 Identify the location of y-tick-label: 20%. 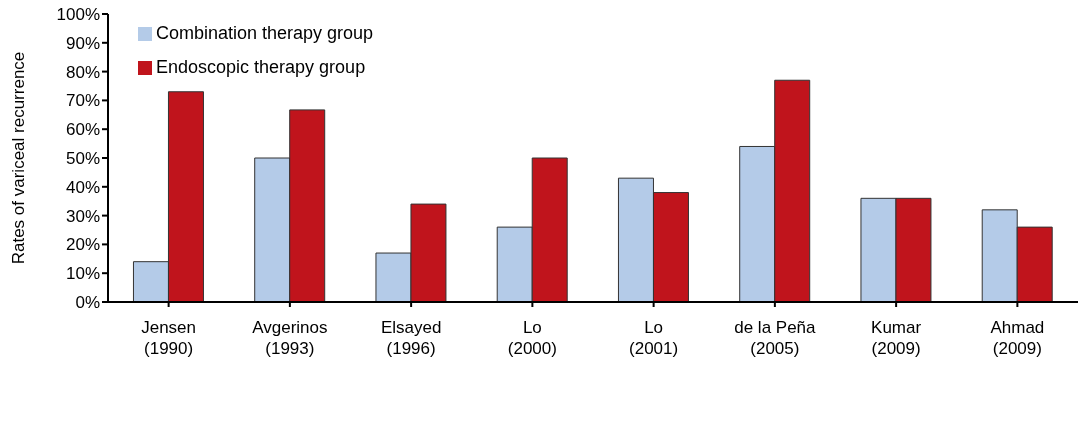
(82, 245).